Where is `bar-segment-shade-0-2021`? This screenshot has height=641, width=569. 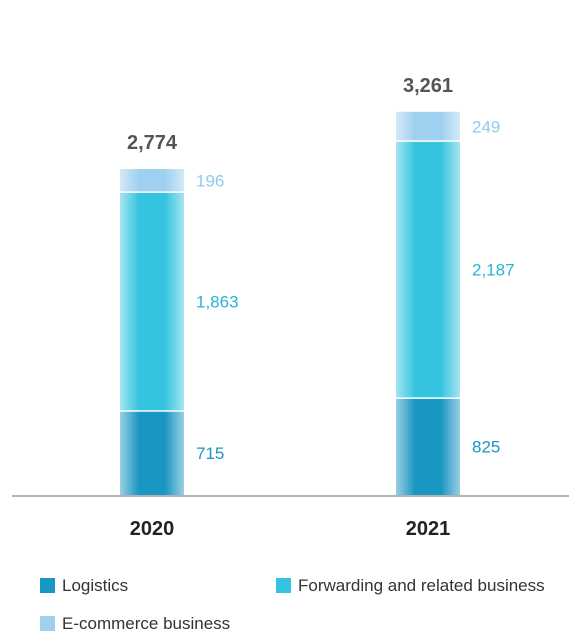
bar-segment-shade-0-2021 is located at coordinates (428, 446).